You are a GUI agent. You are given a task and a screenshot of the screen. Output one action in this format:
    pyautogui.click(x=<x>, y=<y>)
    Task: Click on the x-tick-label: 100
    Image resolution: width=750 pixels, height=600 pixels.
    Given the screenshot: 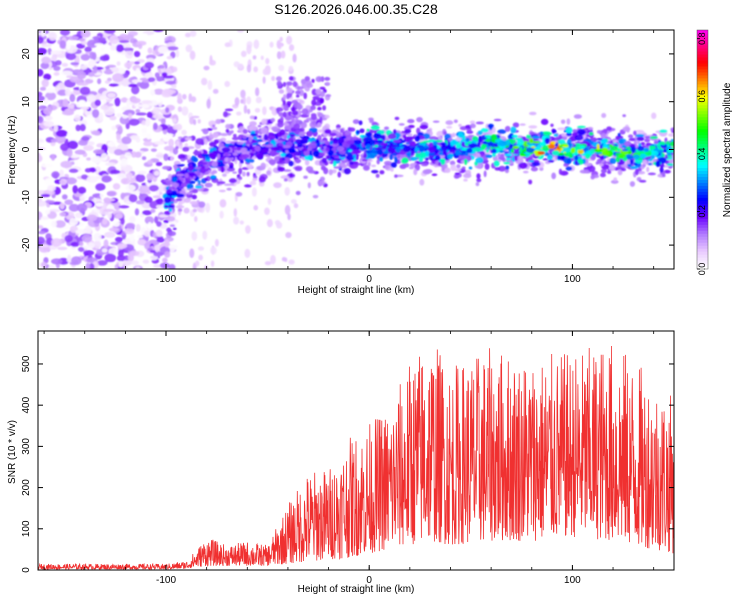 What is the action you would take?
    pyautogui.click(x=572, y=580)
    